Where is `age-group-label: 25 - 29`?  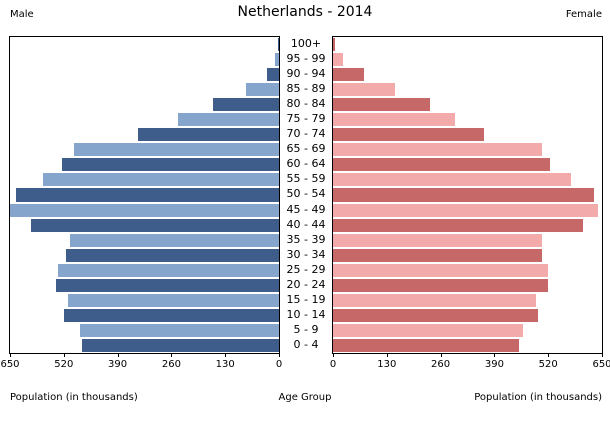 age-group-label: 25 - 29 is located at coordinates (306, 269).